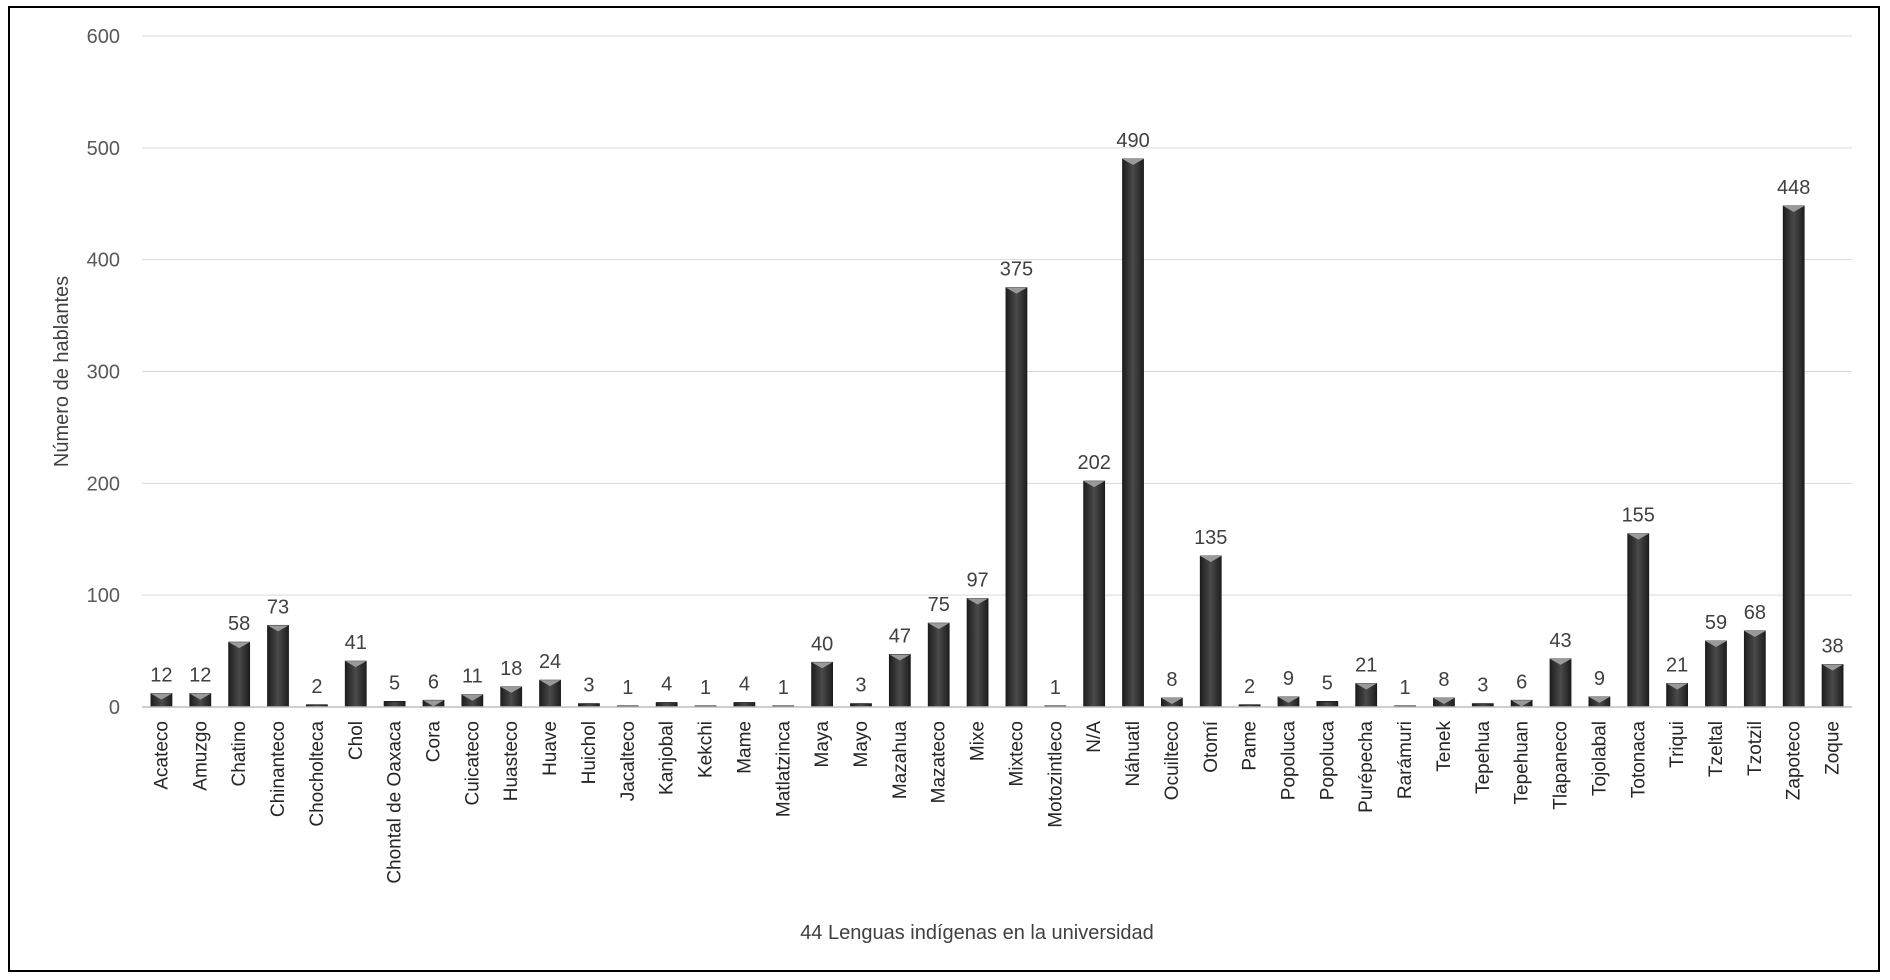 The width and height of the screenshot is (1890, 980). Describe the element at coordinates (1599, 758) in the screenshot. I see `x-category-label: Tojolabal` at that location.